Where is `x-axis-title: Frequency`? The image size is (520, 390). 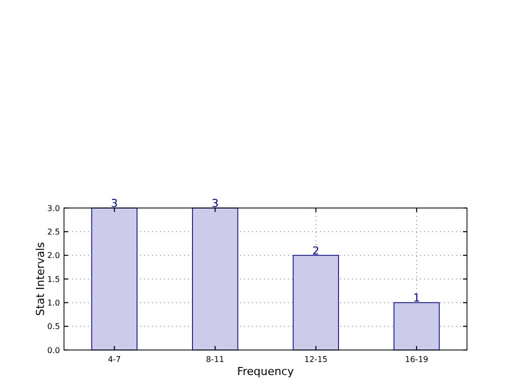
x-axis-title: Frequency is located at coordinates (265, 371).